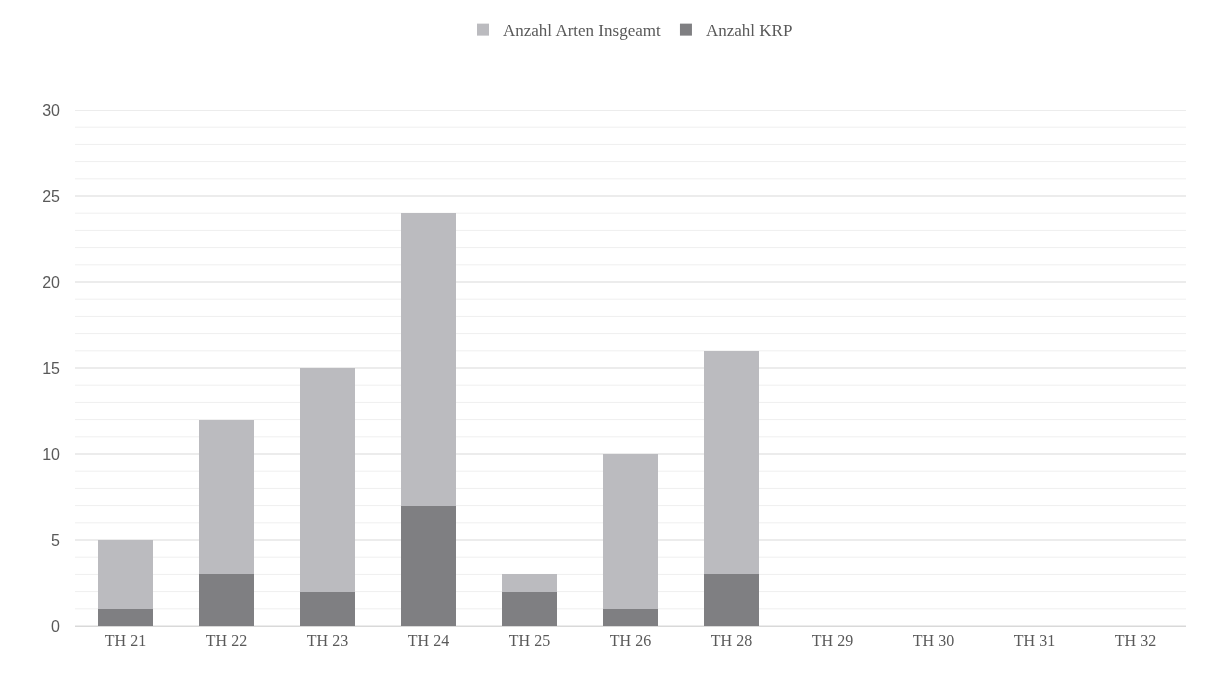 This screenshot has width=1211, height=677. I want to click on x-tick-label: TH 28, so click(731, 641).